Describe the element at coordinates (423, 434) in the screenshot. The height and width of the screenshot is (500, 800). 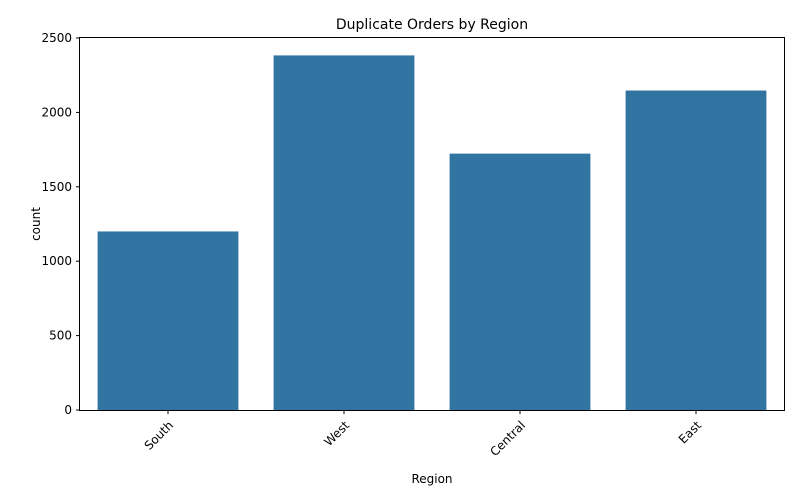
I see `x-axis: South West Central East` at that location.